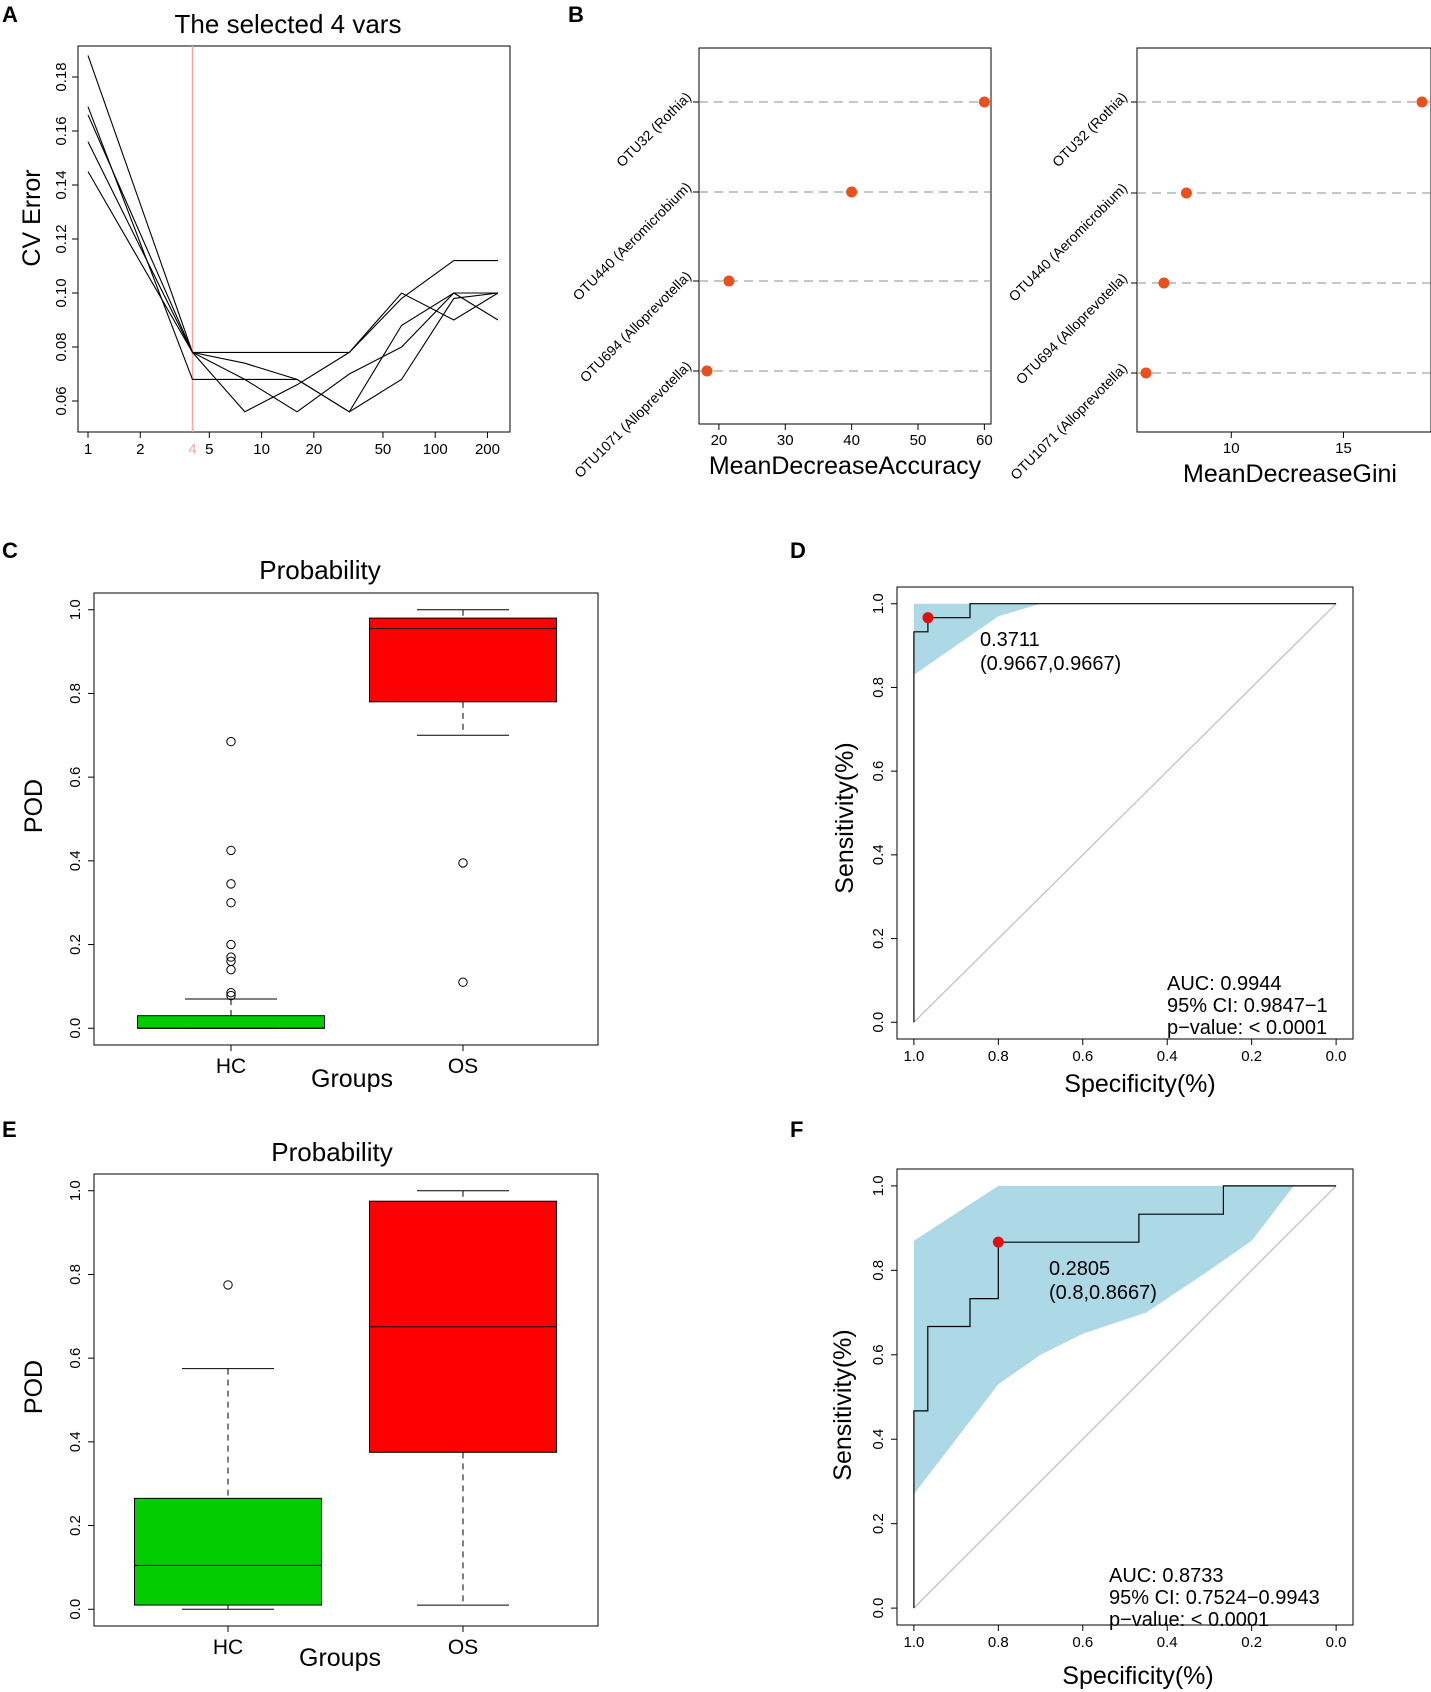 This screenshot has width=1431, height=1692. What do you see at coordinates (798, 550) in the screenshot?
I see `panel-label-d: D` at bounding box center [798, 550].